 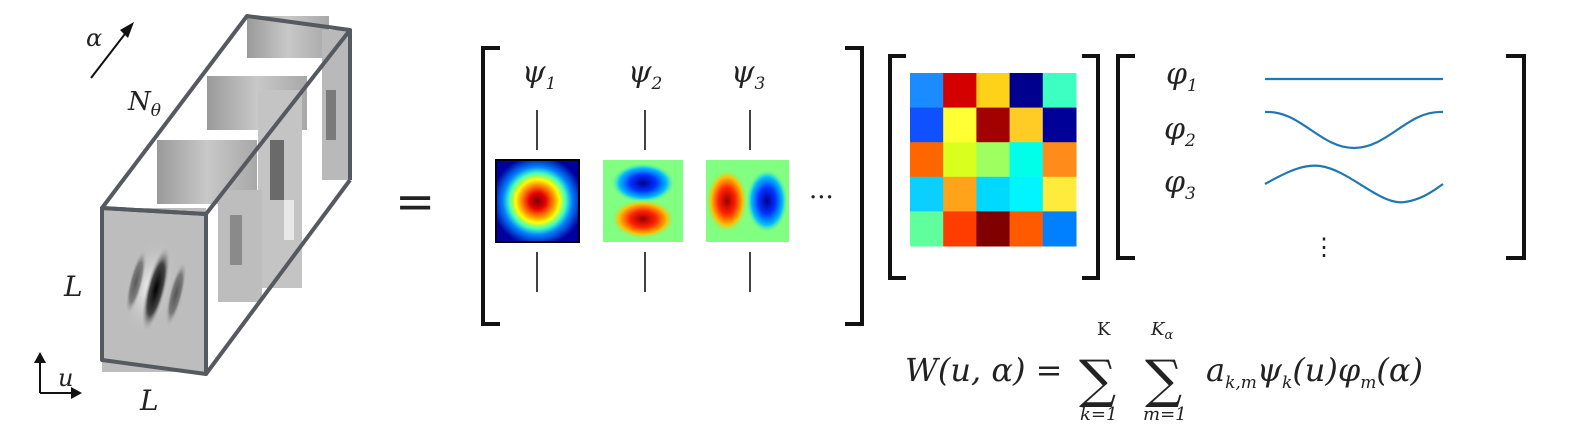 What do you see at coordinates (748, 74) in the screenshot?
I see `psi-3-label: ψ3` at bounding box center [748, 74].